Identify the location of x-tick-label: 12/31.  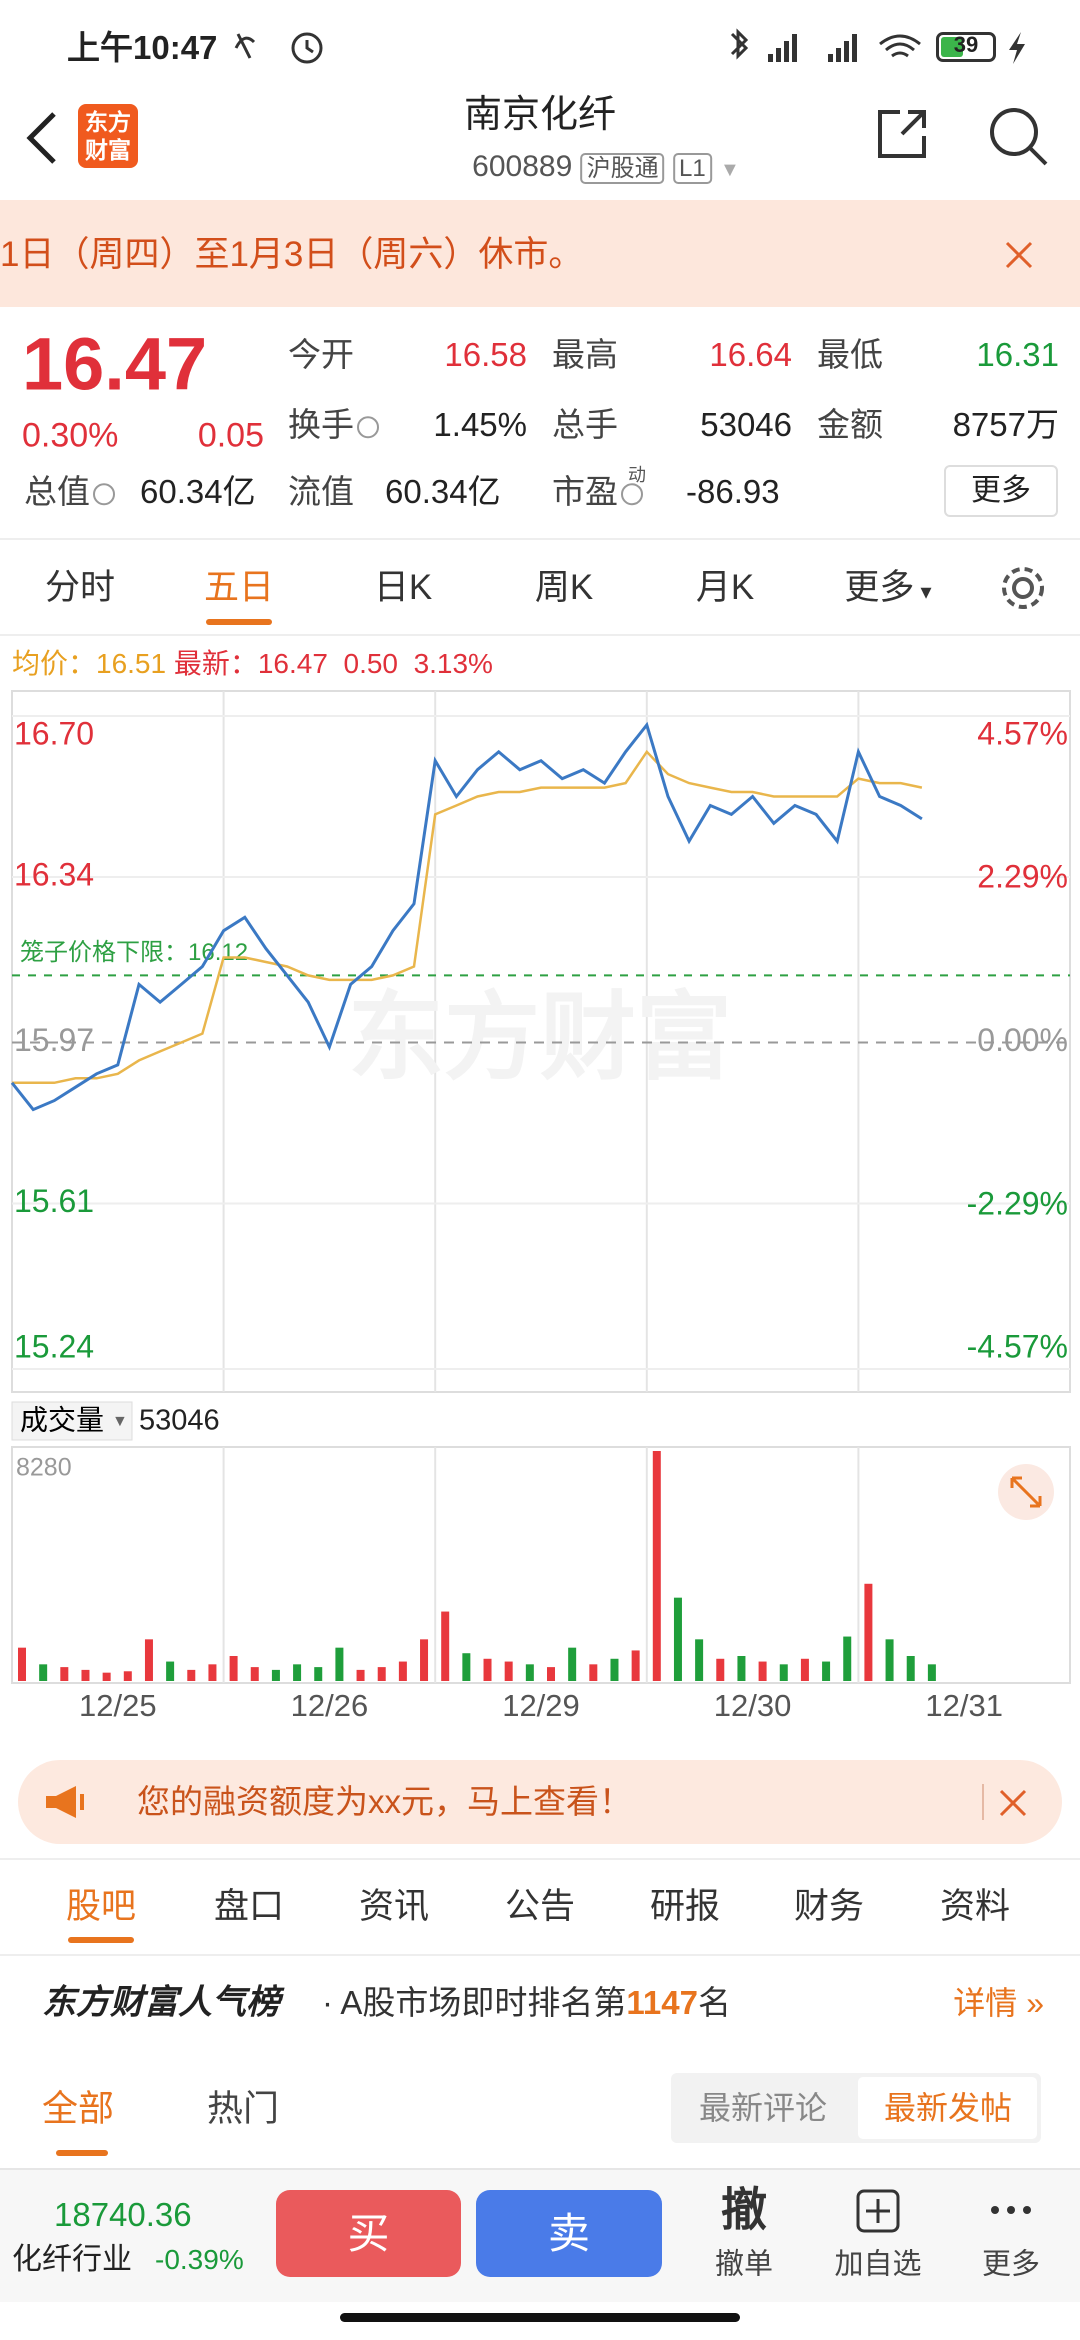
(964, 1705).